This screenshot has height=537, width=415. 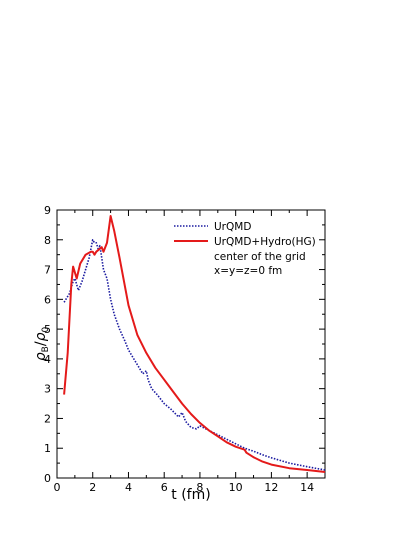 I want to click on y-tick-label: 5, so click(x=47, y=329).